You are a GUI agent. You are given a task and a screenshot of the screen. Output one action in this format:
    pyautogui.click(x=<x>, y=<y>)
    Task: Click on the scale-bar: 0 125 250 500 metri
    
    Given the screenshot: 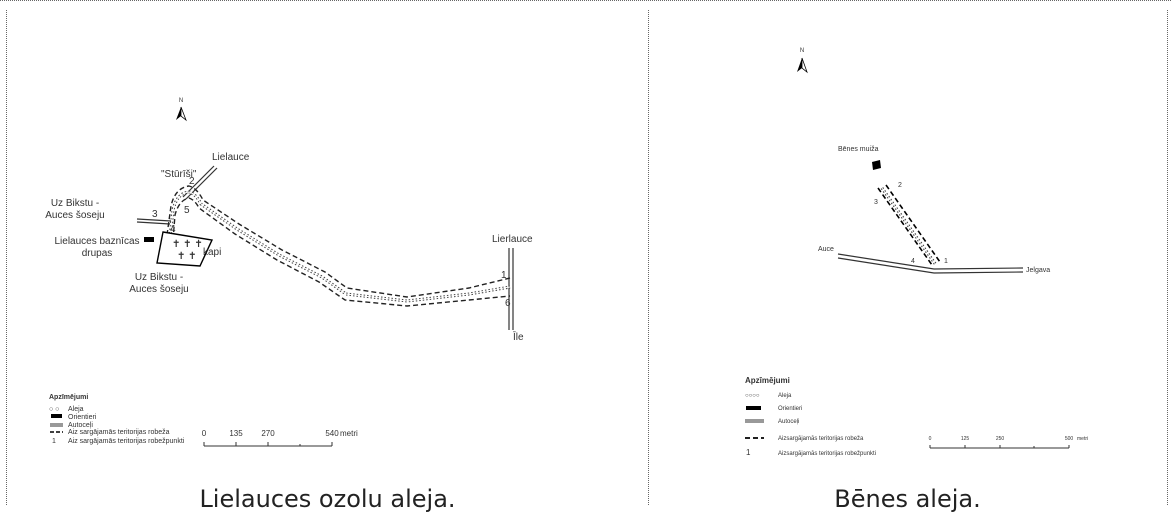 What is the action you would take?
    pyautogui.click(x=1008, y=442)
    